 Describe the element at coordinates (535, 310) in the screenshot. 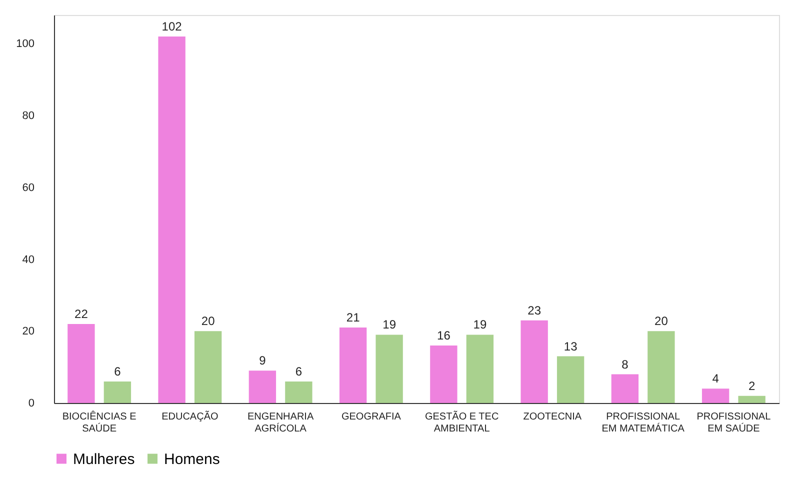

I see `data-label: 23` at that location.